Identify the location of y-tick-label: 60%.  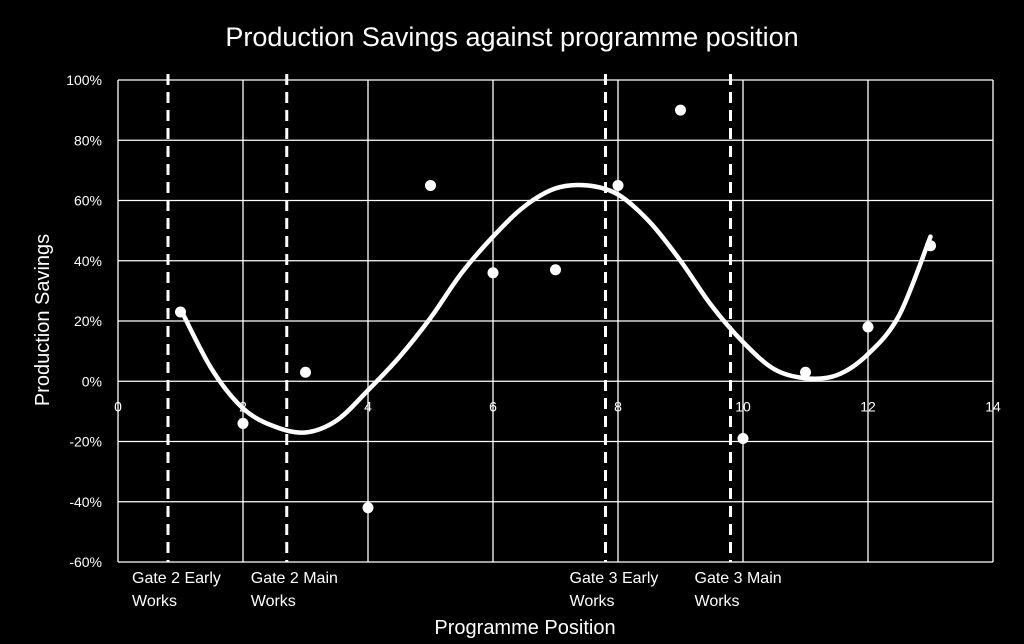
(88, 201).